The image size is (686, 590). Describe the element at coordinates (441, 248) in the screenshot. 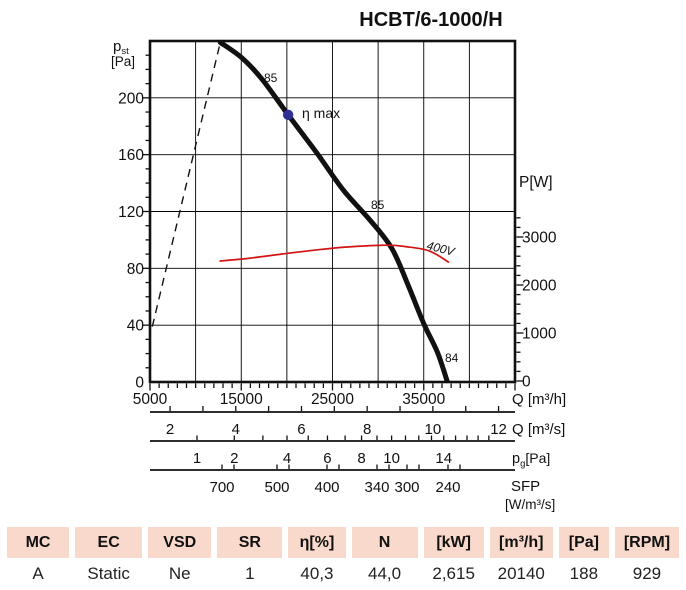

I see `power-curve-voltage-label: 400V` at that location.